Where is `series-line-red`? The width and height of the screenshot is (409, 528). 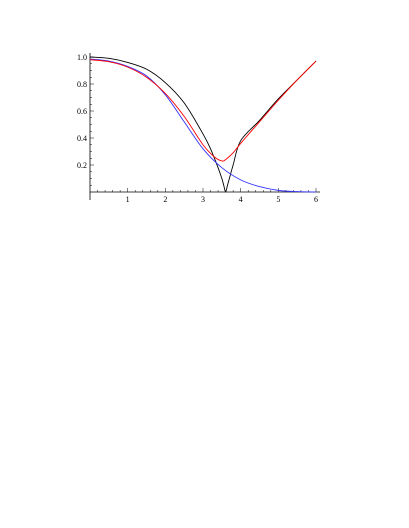 series-line-red is located at coordinates (203, 110).